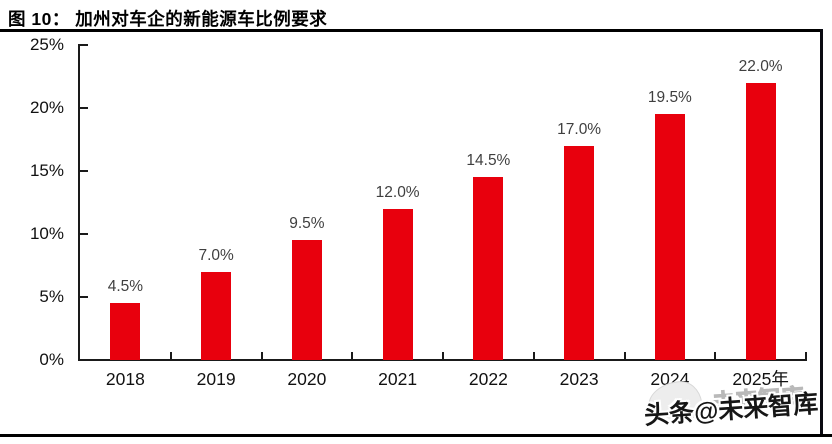  Describe the element at coordinates (821, 233) in the screenshot. I see `right-border` at that location.